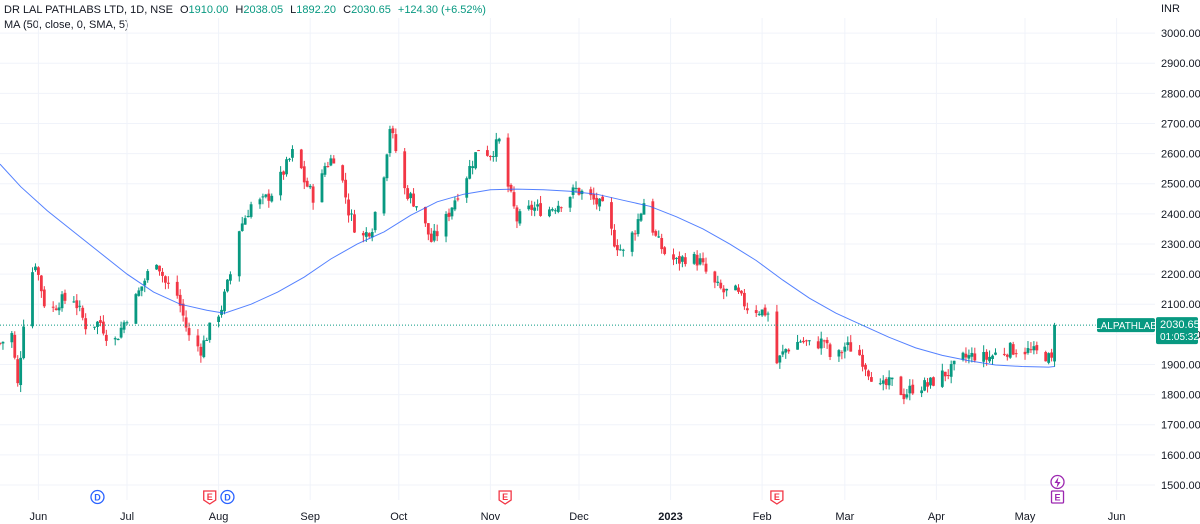 This screenshot has height=524, width=1200. I want to click on y-tick-label: 2300.00, so click(1180, 245).